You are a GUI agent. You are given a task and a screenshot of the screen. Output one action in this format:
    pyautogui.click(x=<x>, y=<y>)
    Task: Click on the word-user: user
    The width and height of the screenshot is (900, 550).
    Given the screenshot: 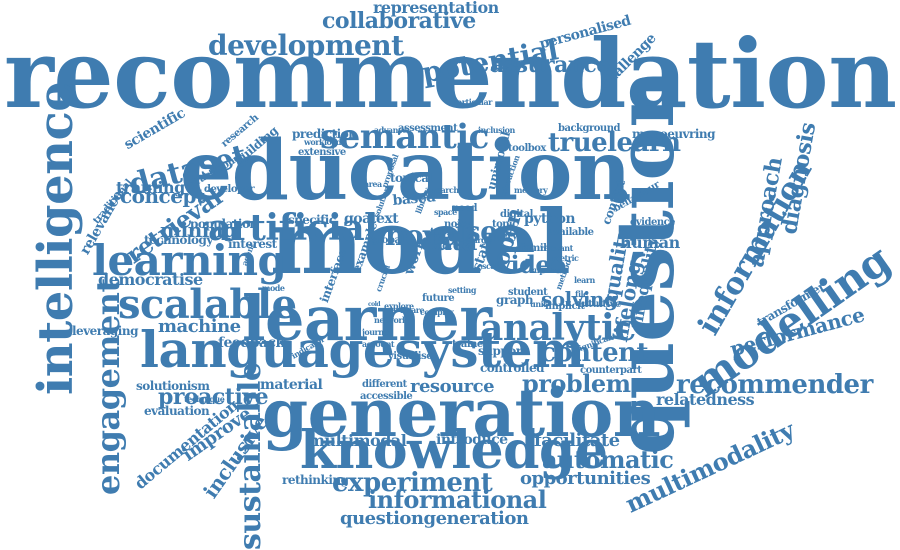 What is the action you would take?
    pyautogui.click(x=478, y=231)
    